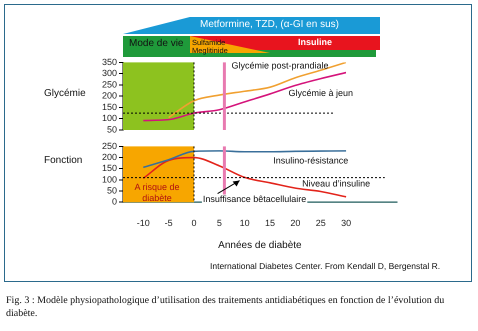 The image size is (478, 331). Describe the element at coordinates (320, 93) in the screenshot. I see `series-label: Glycémie à jeun` at that location.